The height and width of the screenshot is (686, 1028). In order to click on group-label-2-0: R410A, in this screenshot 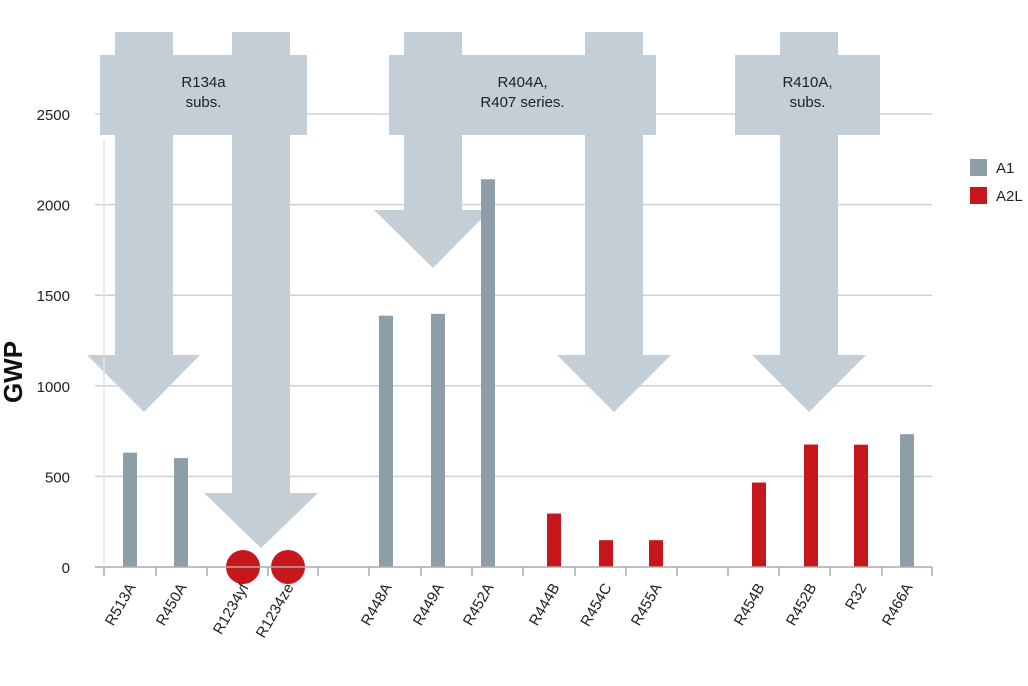, I will do `click(807, 82)`.